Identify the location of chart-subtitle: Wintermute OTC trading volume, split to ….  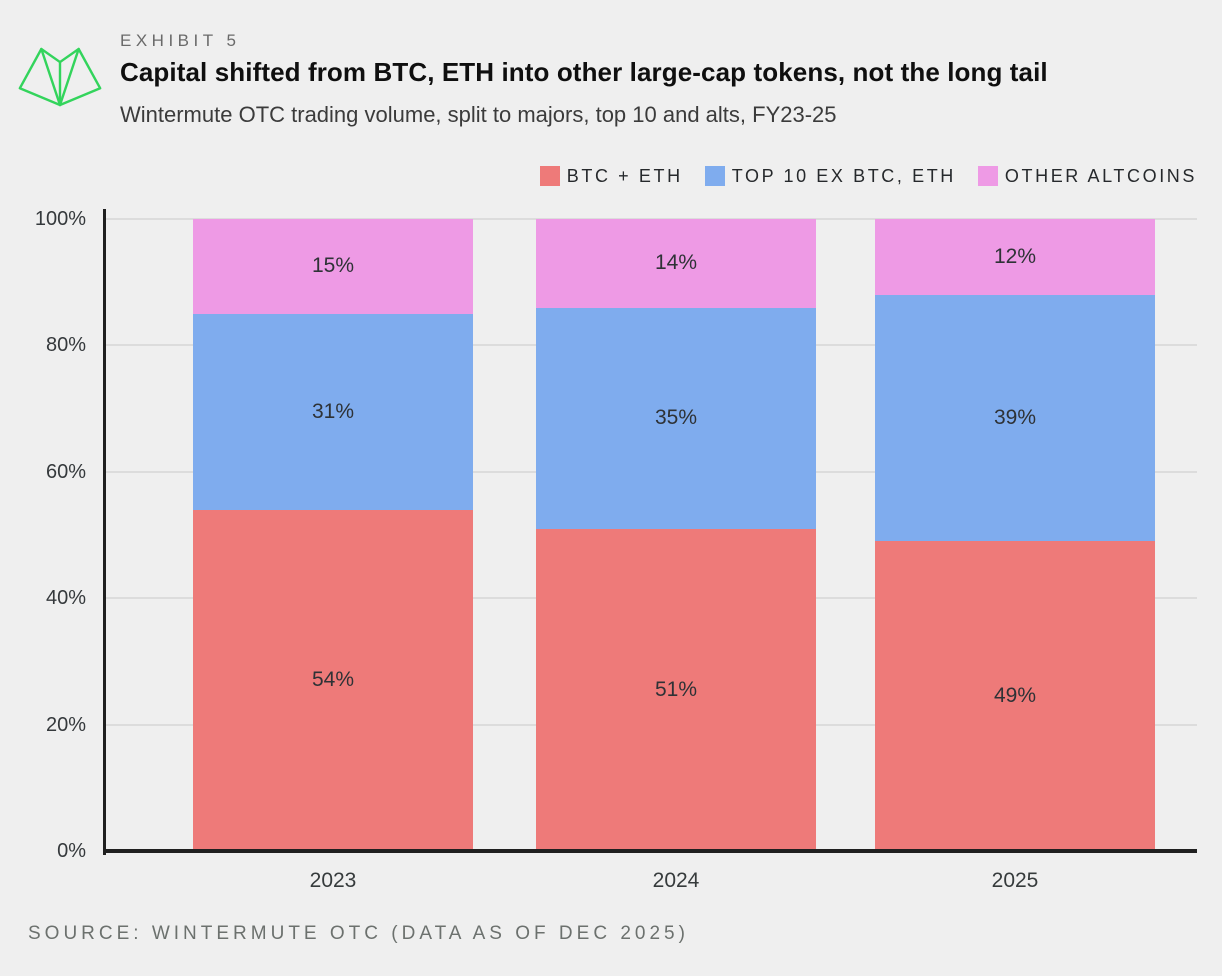
(478, 114).